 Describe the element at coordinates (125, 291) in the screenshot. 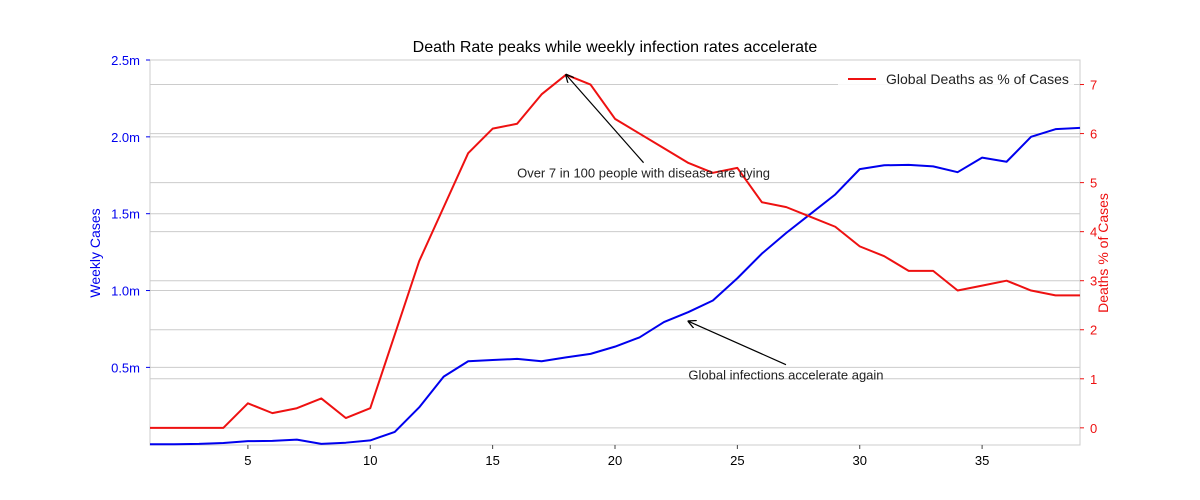

I see `y-left-tick-label: 1.0m` at that location.